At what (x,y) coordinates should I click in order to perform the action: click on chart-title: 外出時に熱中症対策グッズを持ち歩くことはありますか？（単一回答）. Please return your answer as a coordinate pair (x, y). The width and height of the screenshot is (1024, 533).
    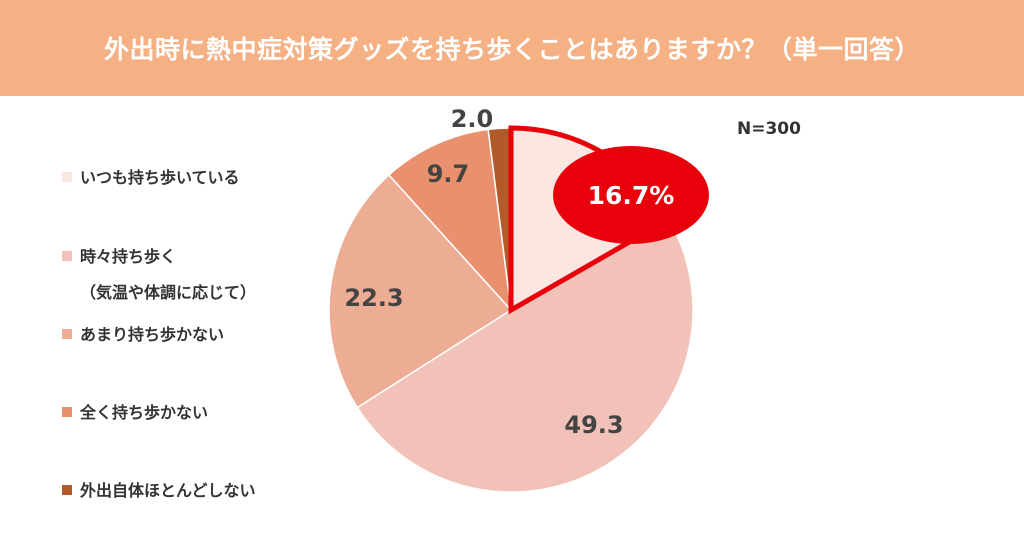
    Looking at the image, I should click on (511, 49).